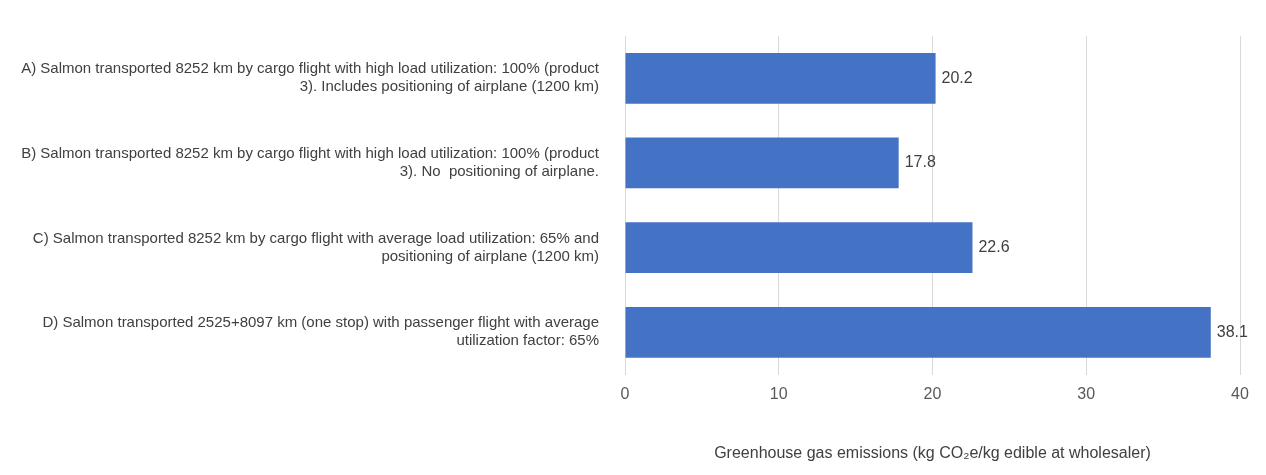  What do you see at coordinates (778, 393) in the screenshot?
I see `x-tick-label: 10` at bounding box center [778, 393].